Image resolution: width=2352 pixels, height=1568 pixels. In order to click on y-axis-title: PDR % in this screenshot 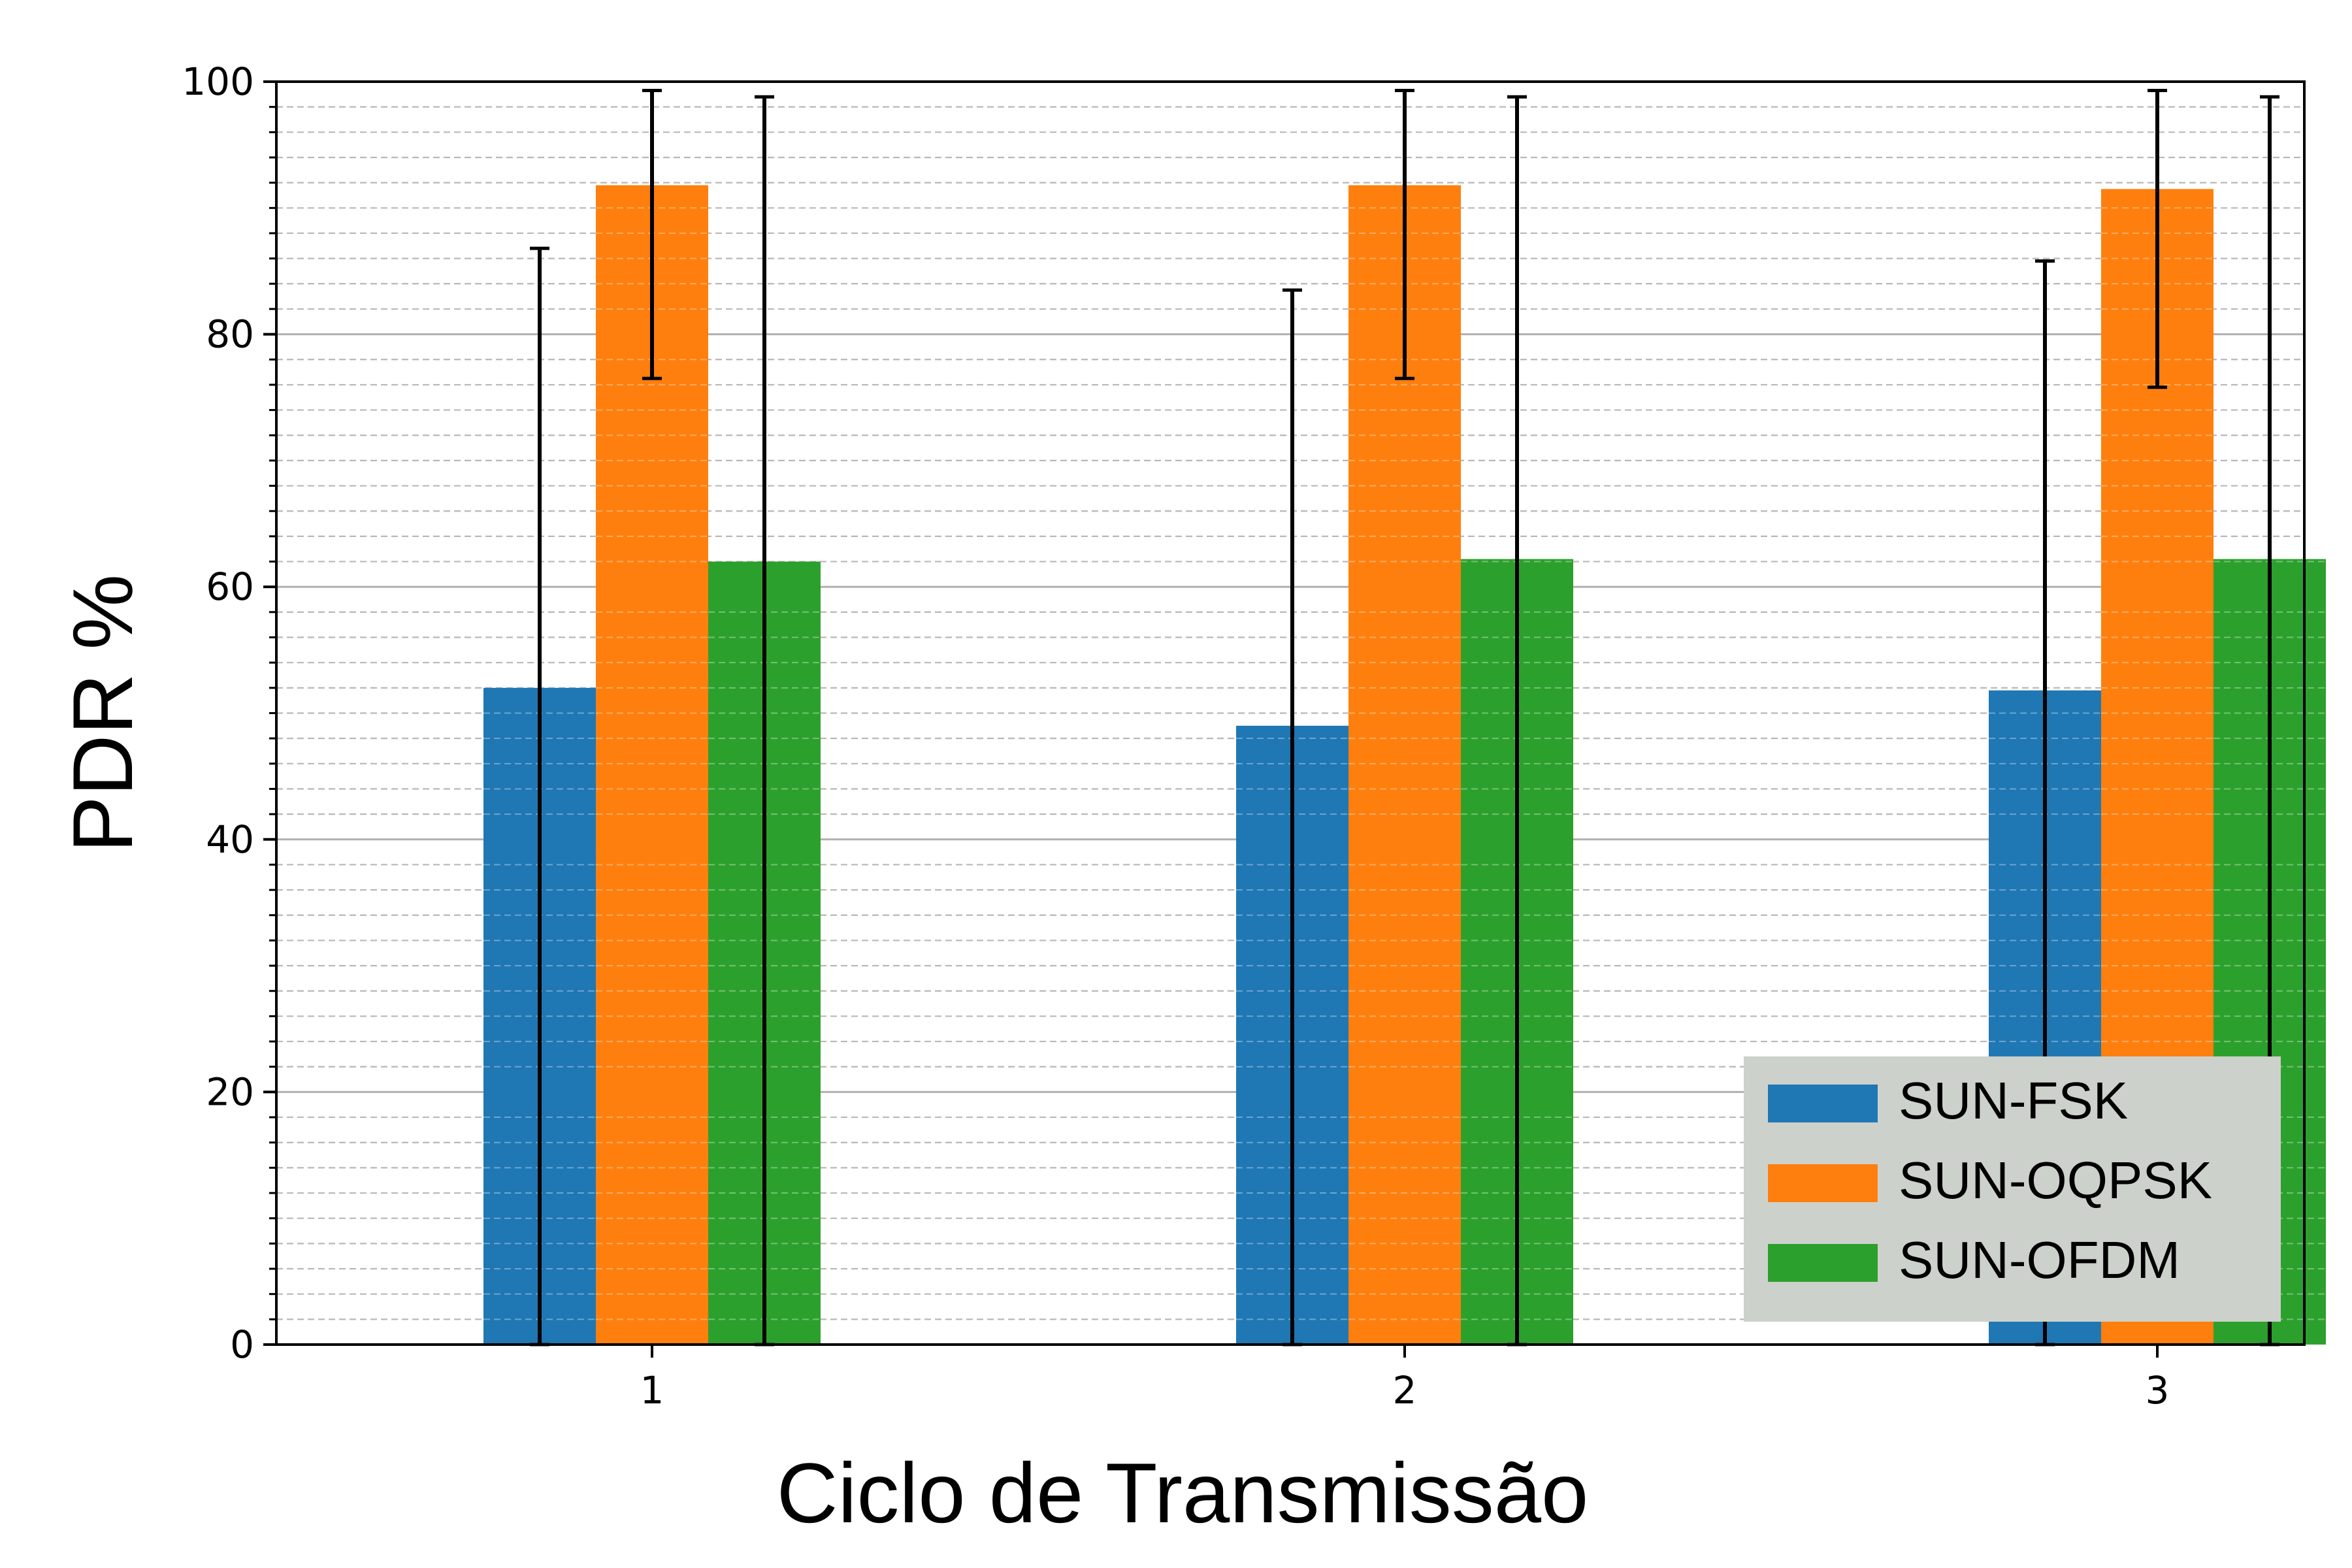, I will do `click(102, 713)`.